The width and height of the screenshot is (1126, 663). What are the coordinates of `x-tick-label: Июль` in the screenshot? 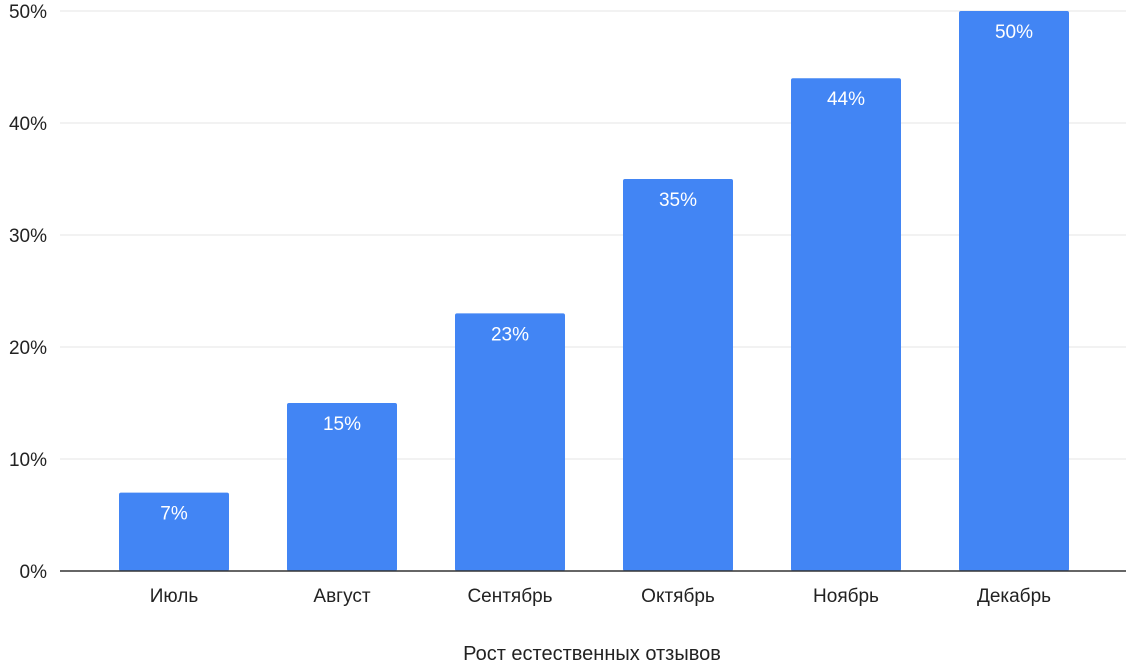 It's located at (174, 596).